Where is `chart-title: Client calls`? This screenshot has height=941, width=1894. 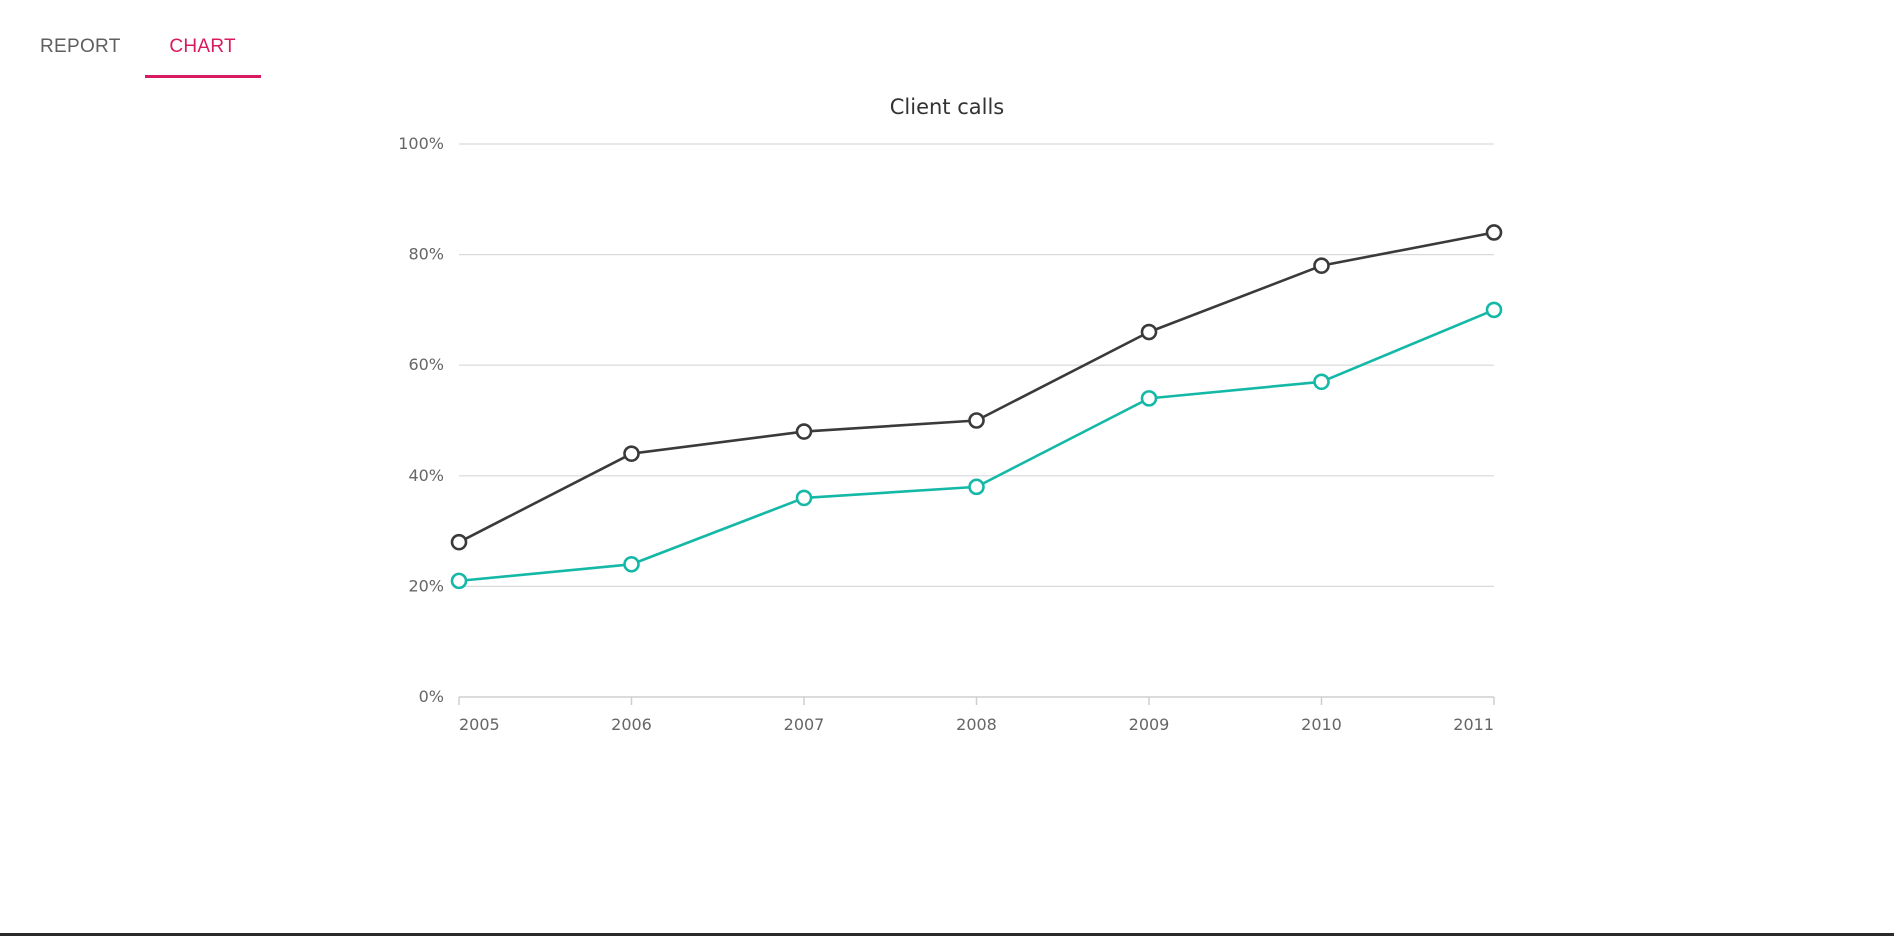 chart-title: Client calls is located at coordinates (947, 107).